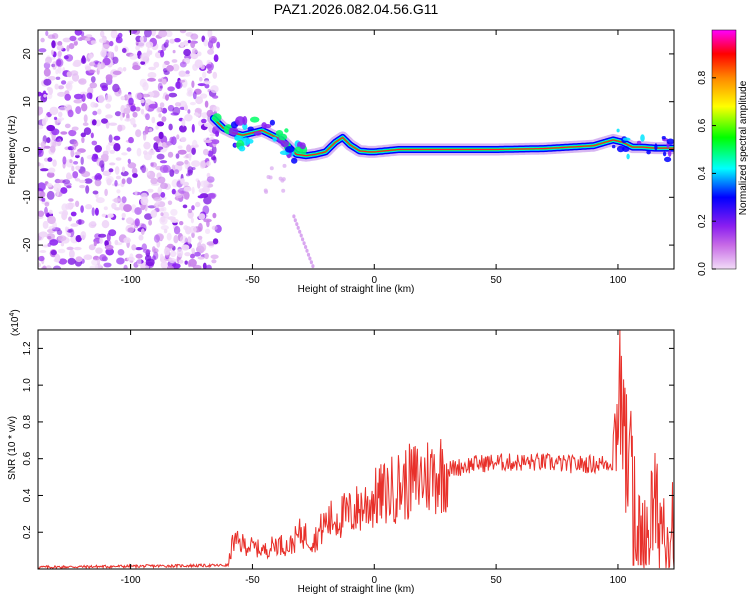  What do you see at coordinates (27, 532) in the screenshot?
I see `y-tick-label: 0.2` at bounding box center [27, 532].